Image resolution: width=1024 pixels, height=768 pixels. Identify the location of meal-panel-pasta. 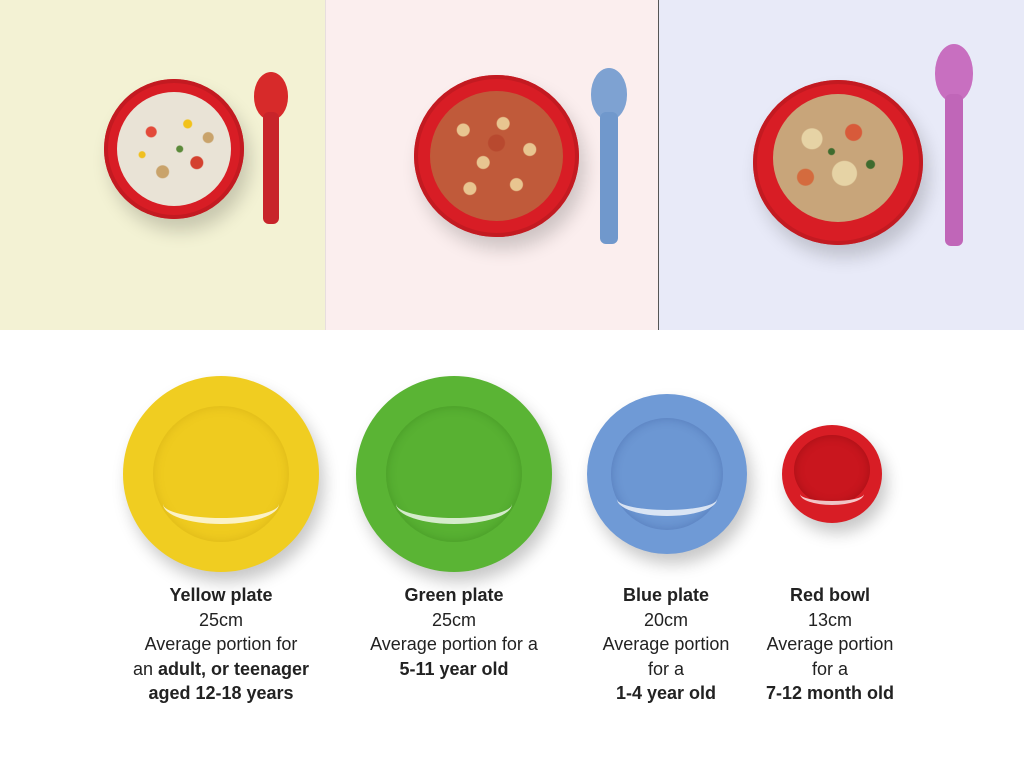
(491, 165).